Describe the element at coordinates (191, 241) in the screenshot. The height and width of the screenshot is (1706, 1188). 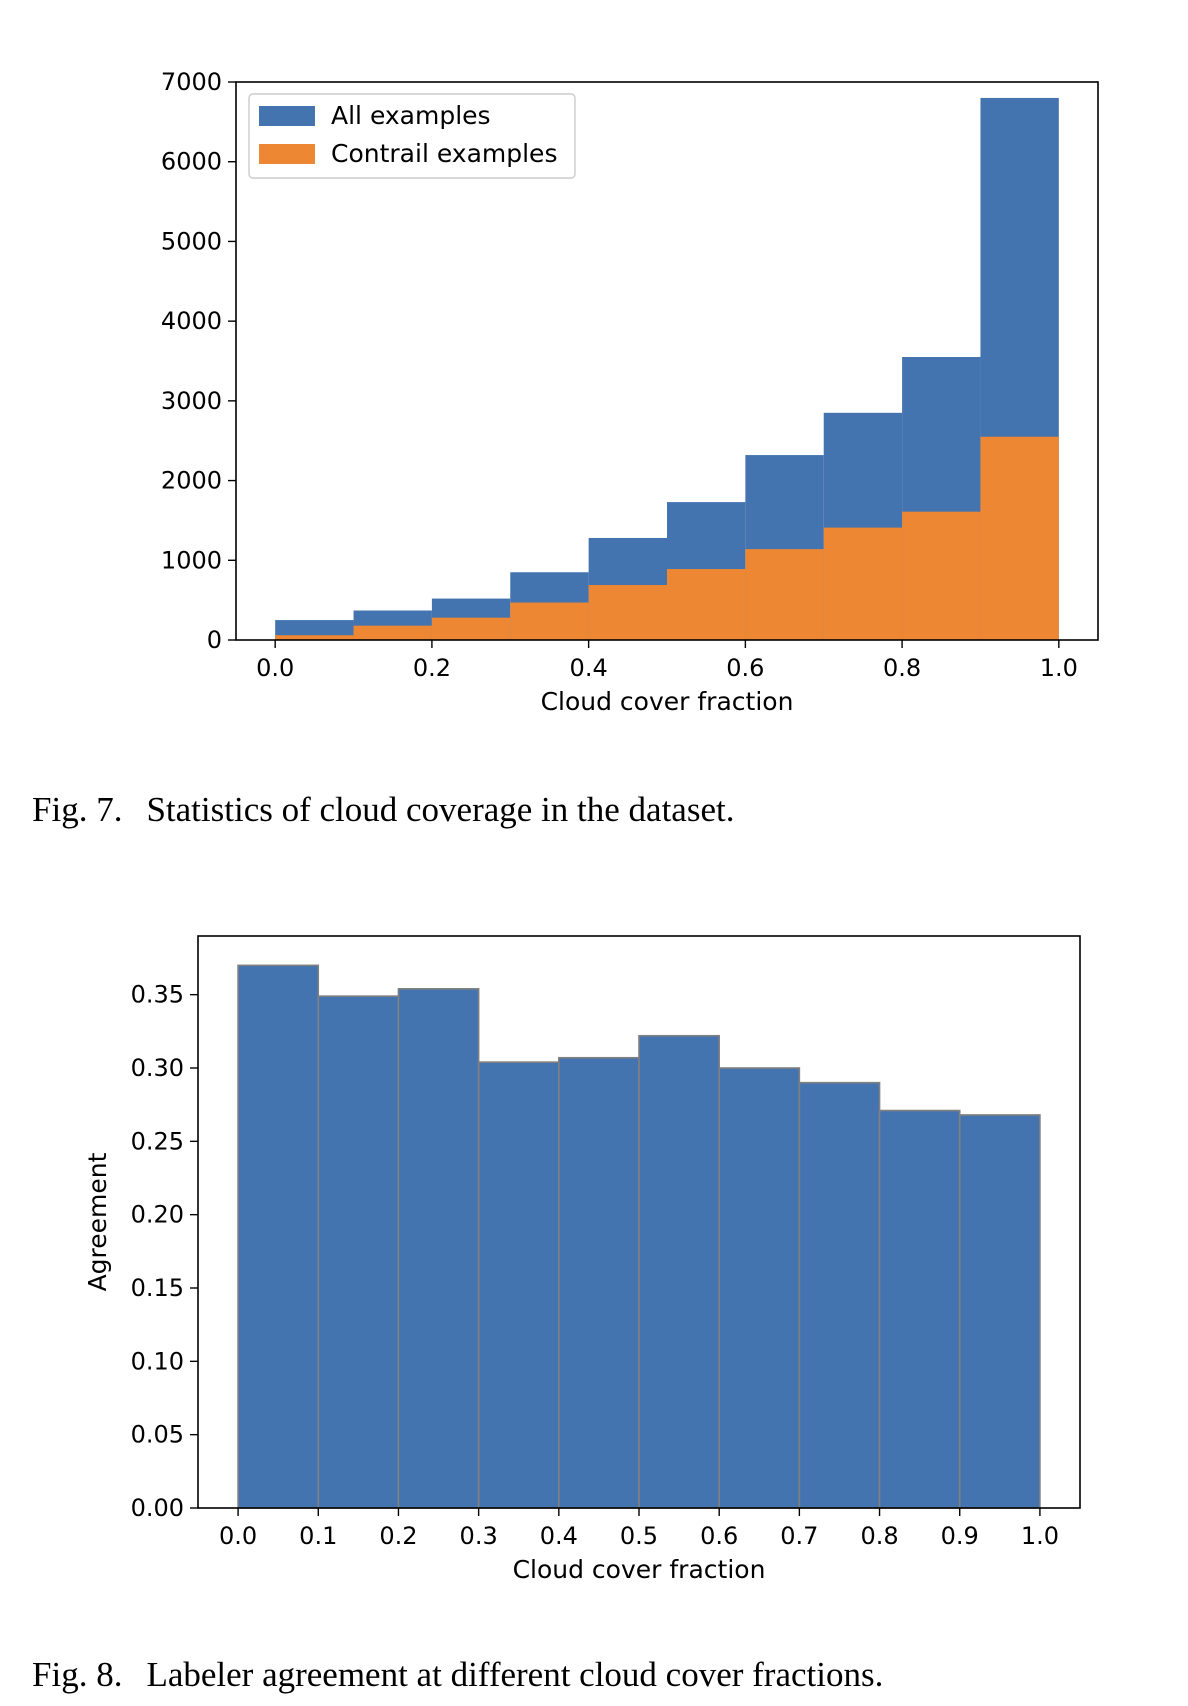
I see `y-tick-label: 5000` at that location.